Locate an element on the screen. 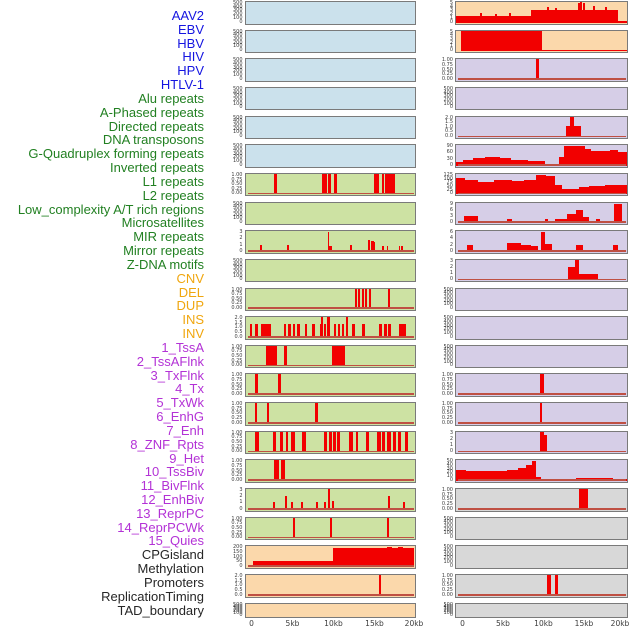 This screenshot has width=630, height=630. left-yticks-inverted-repeats: 2.0 1.5 1.0 0.5 0.0 is located at coordinates (228, 328).